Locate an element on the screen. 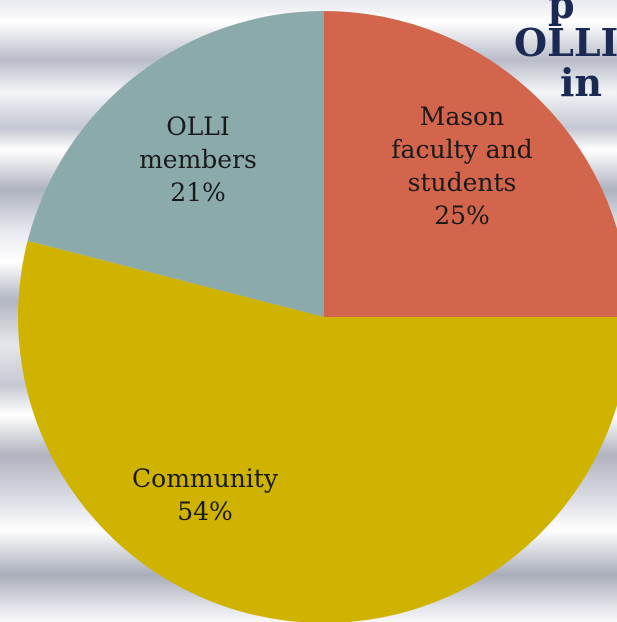  slice-label-line: students is located at coordinates (462, 182).